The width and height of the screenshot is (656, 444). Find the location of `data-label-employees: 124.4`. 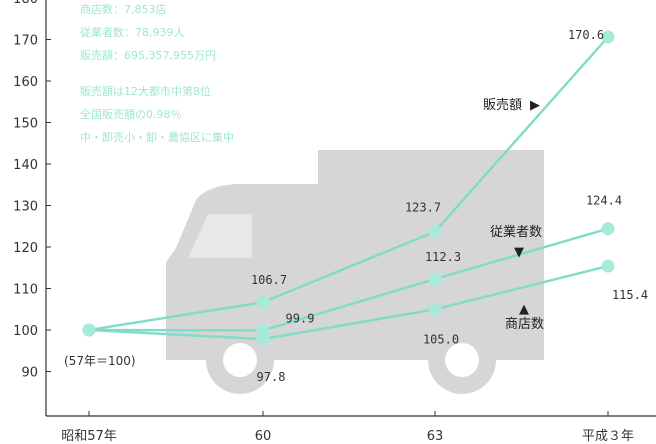

data-label-employees: 124.4 is located at coordinates (604, 201).